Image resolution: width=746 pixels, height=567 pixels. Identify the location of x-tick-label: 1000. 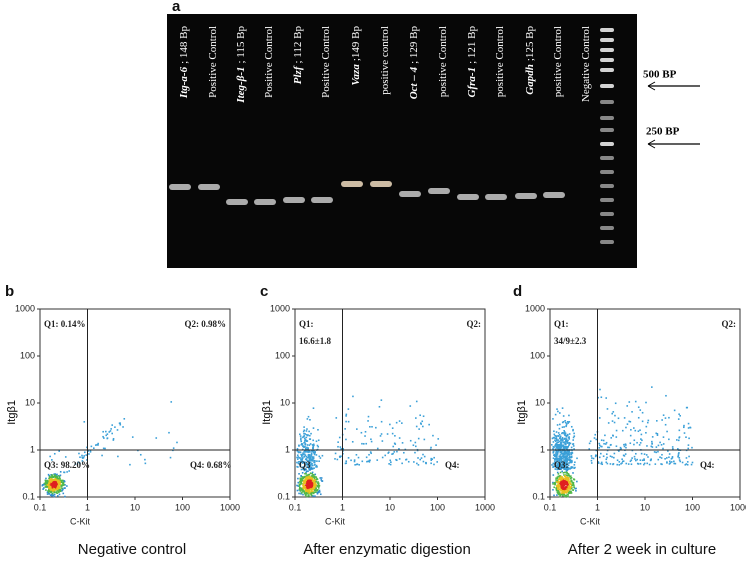
(738, 507).